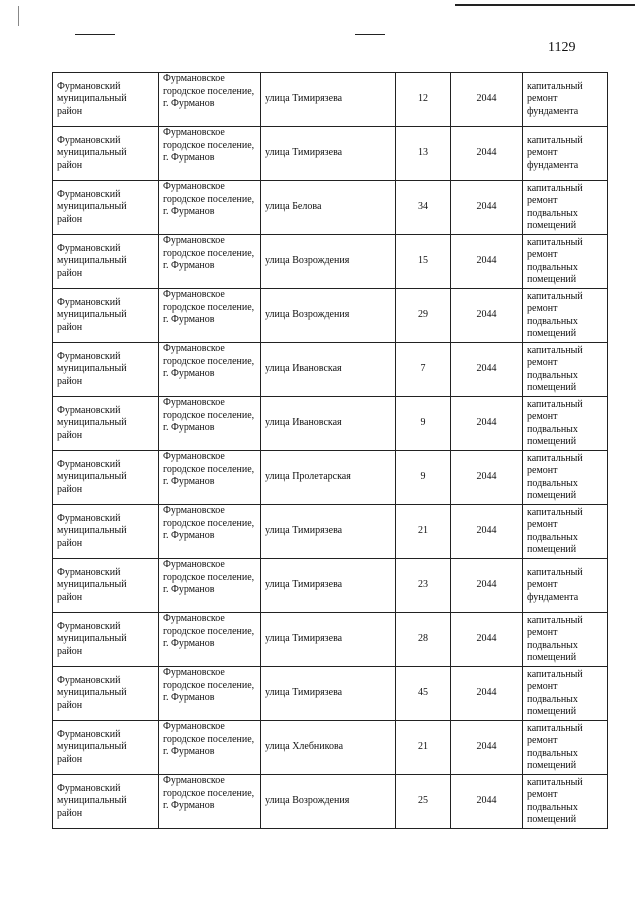 The image size is (640, 905). What do you see at coordinates (423, 693) in the screenshot?
I see `house-number-cell: 45` at bounding box center [423, 693].